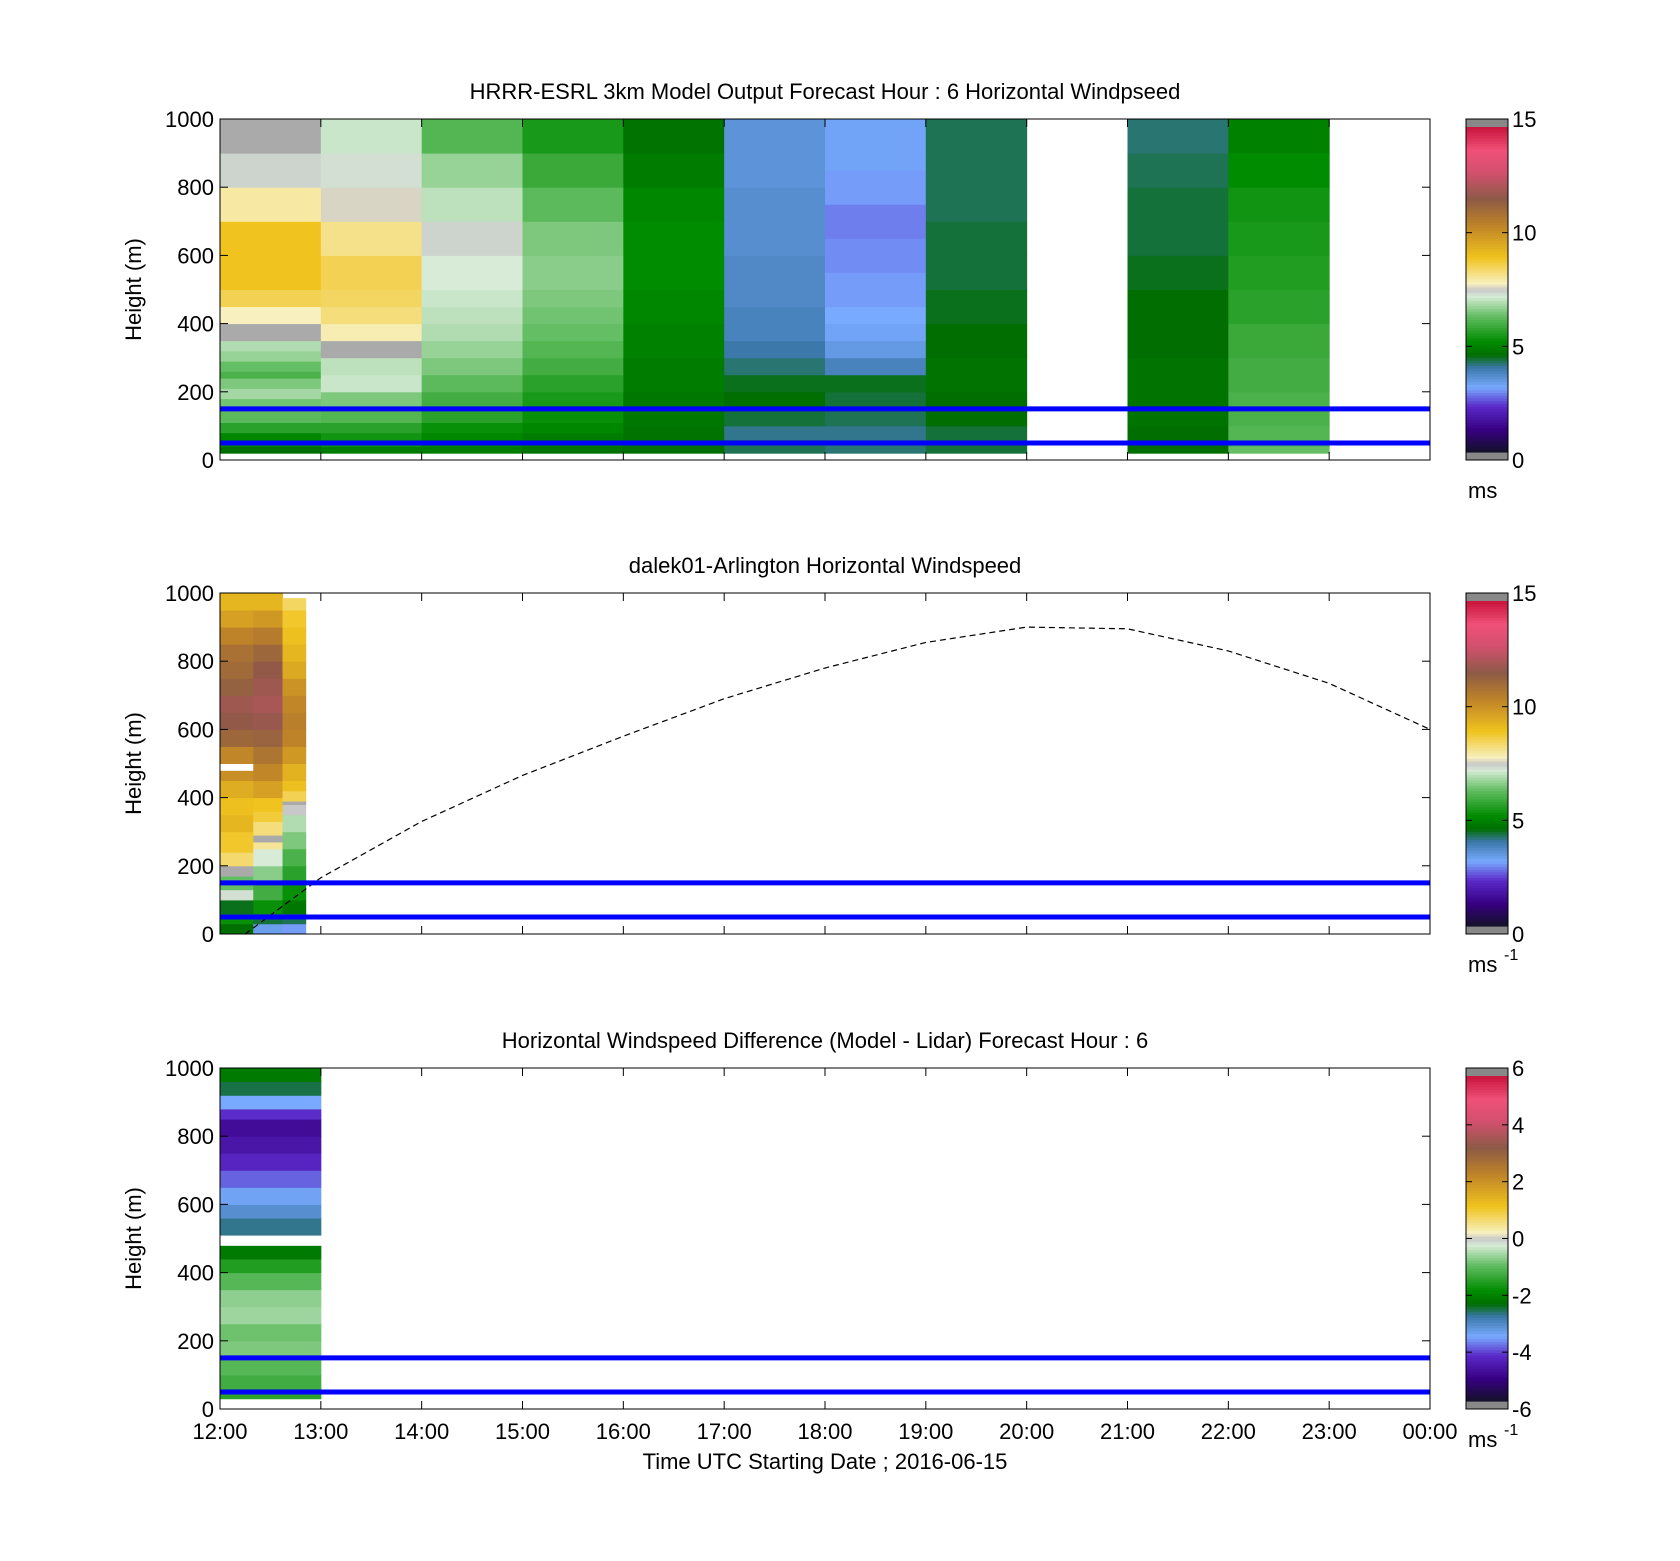  What do you see at coordinates (623, 1431) in the screenshot?
I see `x-tick-label: 16:00` at bounding box center [623, 1431].